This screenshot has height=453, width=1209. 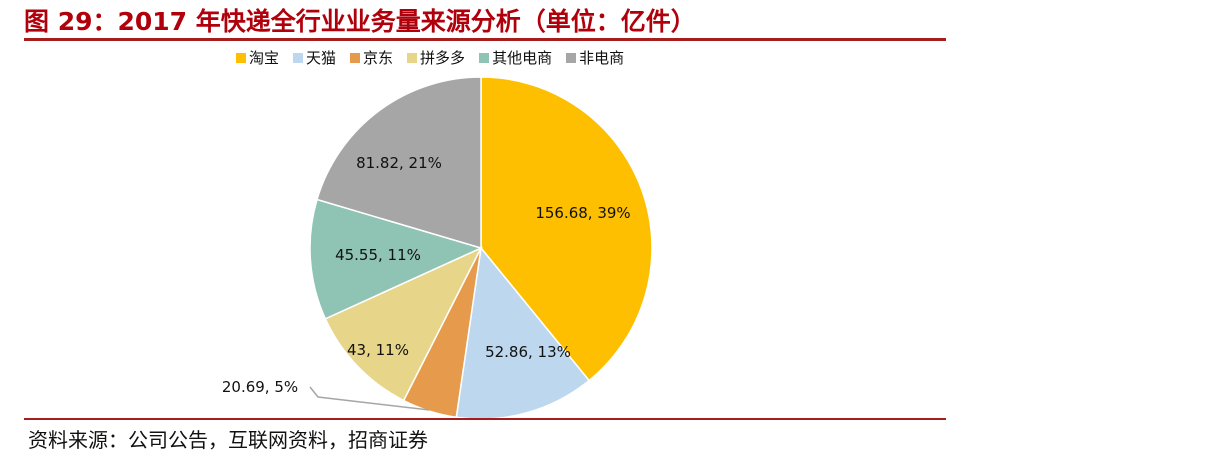 I want to click on legend-item-non-ecommerce: 非电商, so click(x=595, y=57).